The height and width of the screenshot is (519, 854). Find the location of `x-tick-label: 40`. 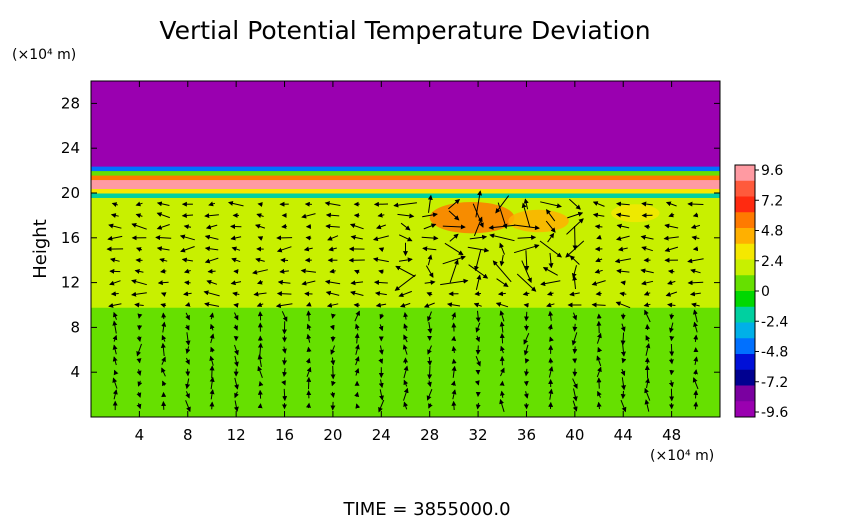

x-tick-label: 40 is located at coordinates (574, 435).